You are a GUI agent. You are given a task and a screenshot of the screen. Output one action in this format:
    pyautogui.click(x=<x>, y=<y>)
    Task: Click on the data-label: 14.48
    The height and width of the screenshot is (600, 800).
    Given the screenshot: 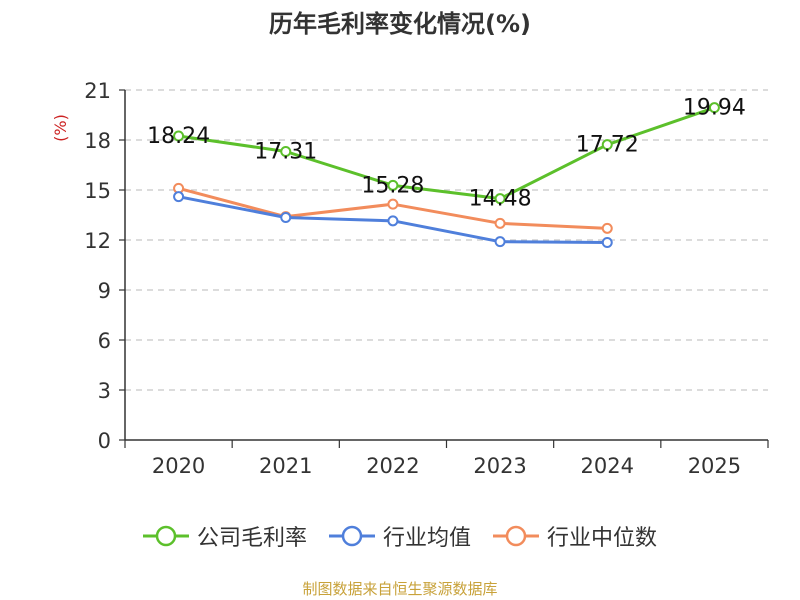 What is the action you would take?
    pyautogui.click(x=500, y=199)
    